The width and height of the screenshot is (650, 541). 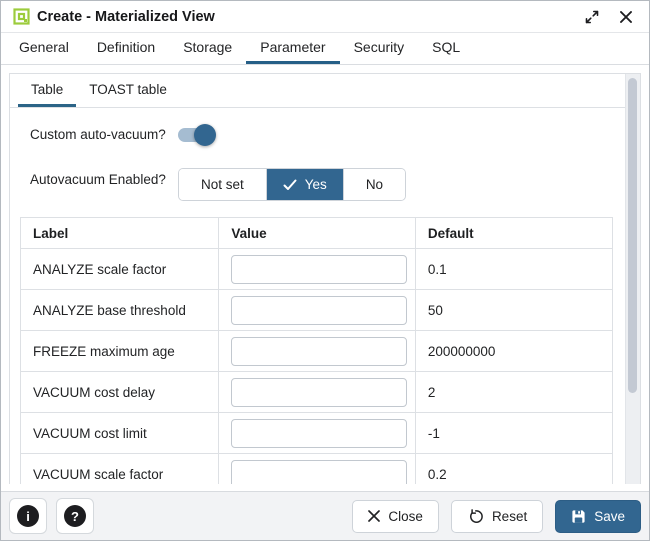 I want to click on table-header-row: Label Value Default, so click(x=316, y=233).